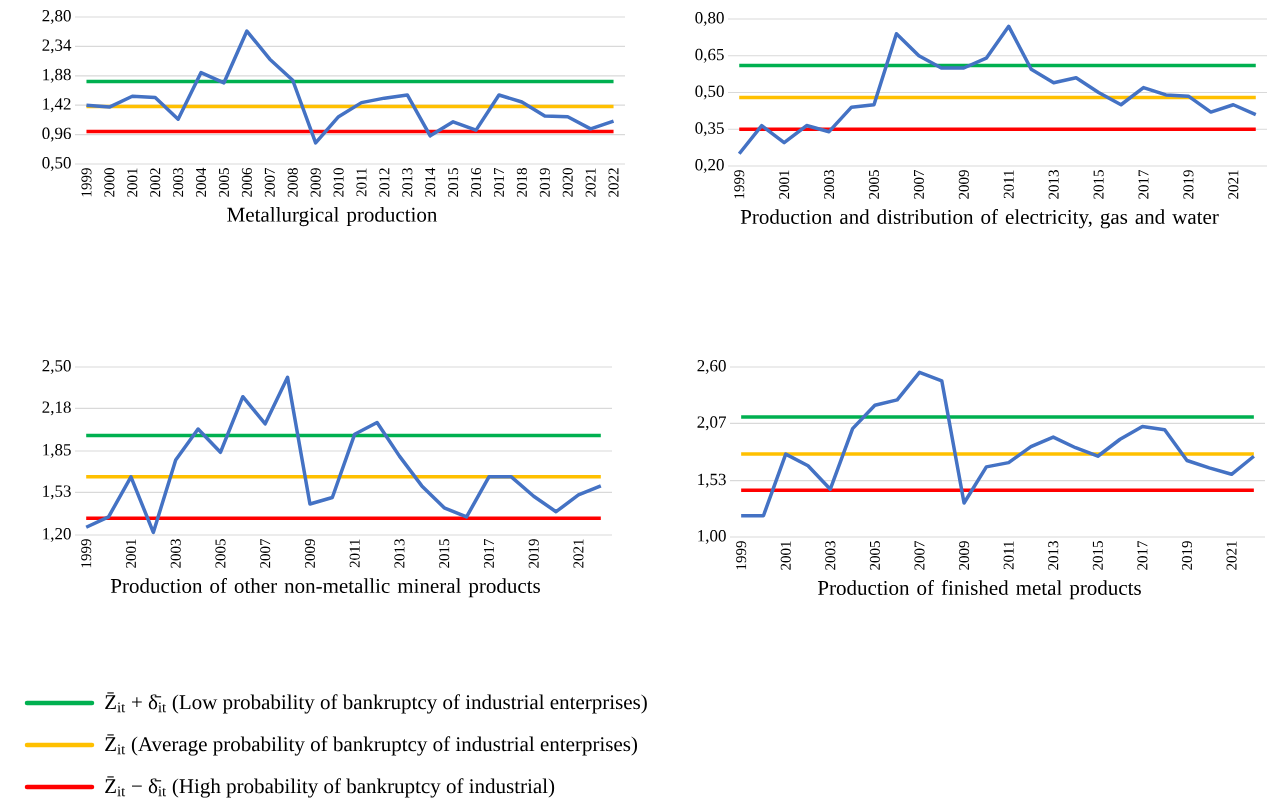 The height and width of the screenshot is (805, 1277). I want to click on x-tick-label: 2000, so click(109, 182).